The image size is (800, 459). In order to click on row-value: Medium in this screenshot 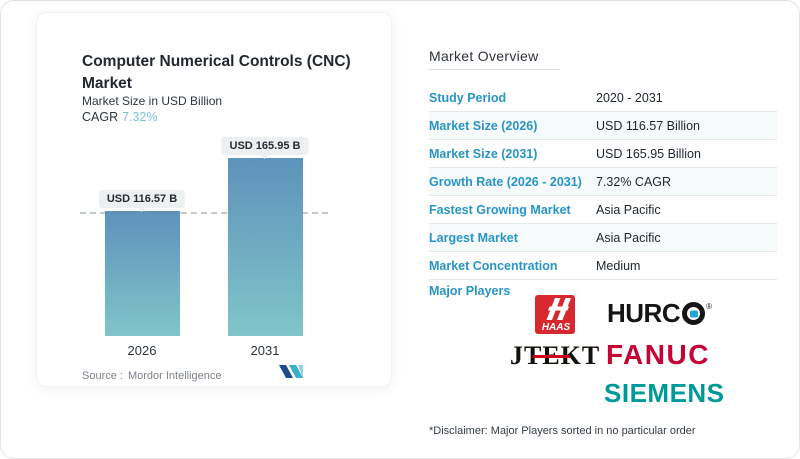, I will do `click(618, 265)`.